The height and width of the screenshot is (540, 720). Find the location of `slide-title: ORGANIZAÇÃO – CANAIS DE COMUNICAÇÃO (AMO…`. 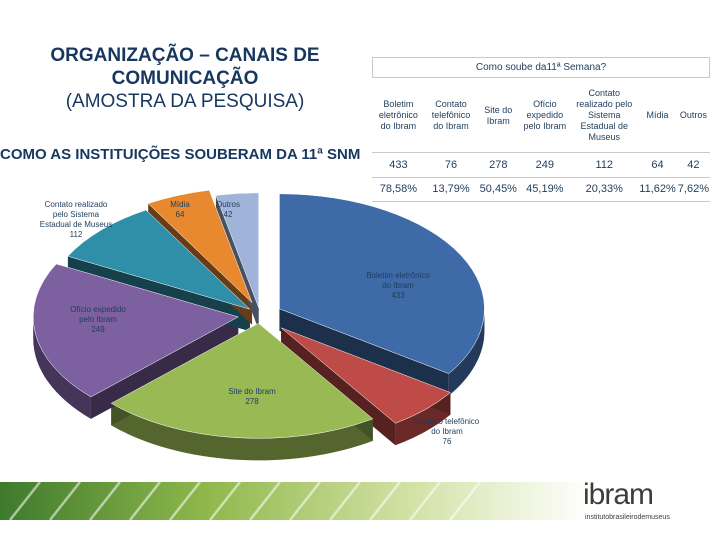

slide-title: ORGANIZAÇÃO – CANAIS DE COMUNICAÇÃO (AMO… is located at coordinates (185, 78).